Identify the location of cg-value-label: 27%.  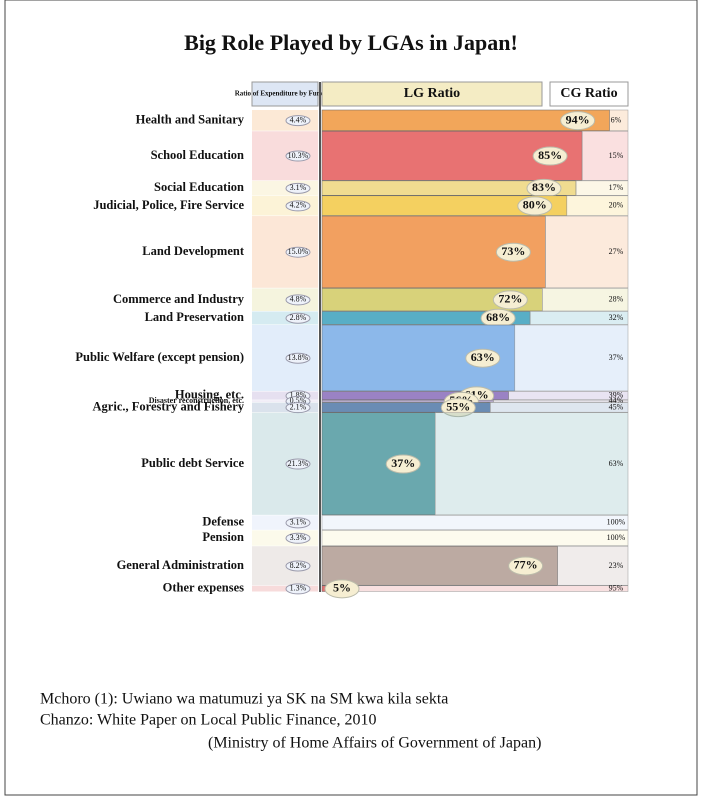
(616, 251).